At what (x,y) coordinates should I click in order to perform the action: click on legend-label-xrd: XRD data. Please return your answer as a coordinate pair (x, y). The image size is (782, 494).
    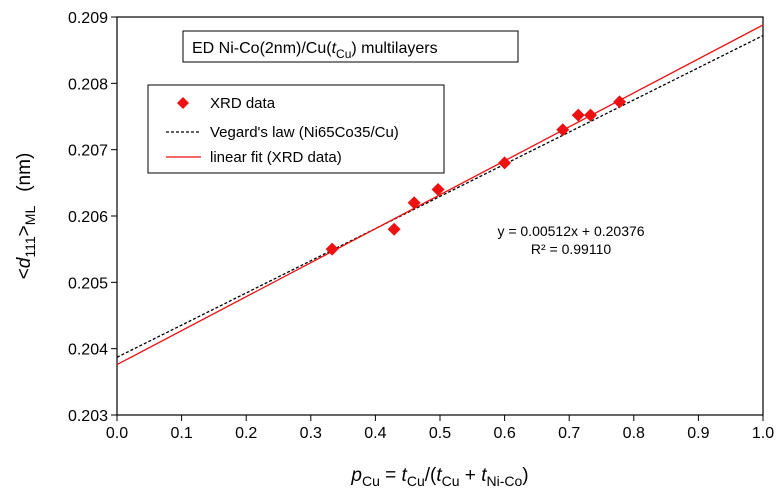
    Looking at the image, I should click on (243, 103).